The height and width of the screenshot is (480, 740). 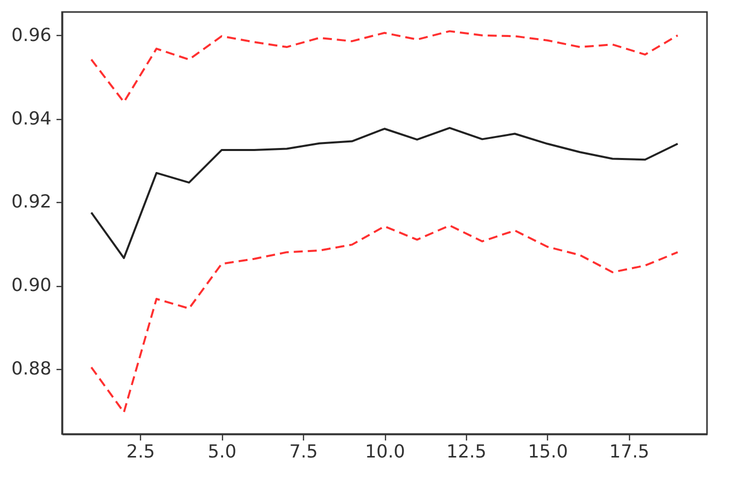 What do you see at coordinates (140, 452) in the screenshot?
I see `x-tick-label: 2.5` at bounding box center [140, 452].